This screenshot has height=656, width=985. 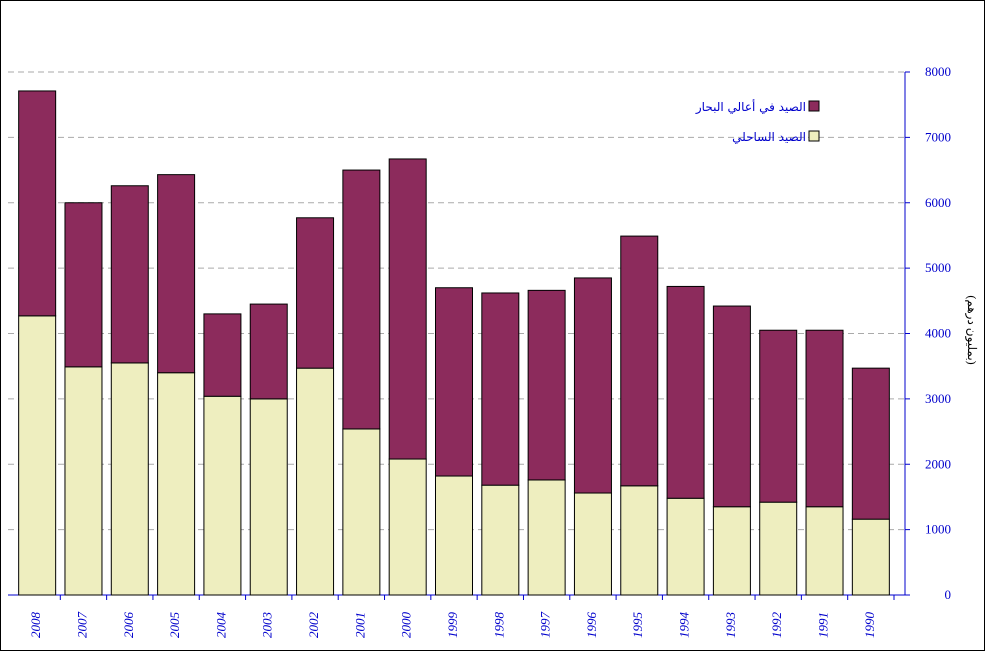 I want to click on x-tick-label: 1997, so click(x=545, y=625).